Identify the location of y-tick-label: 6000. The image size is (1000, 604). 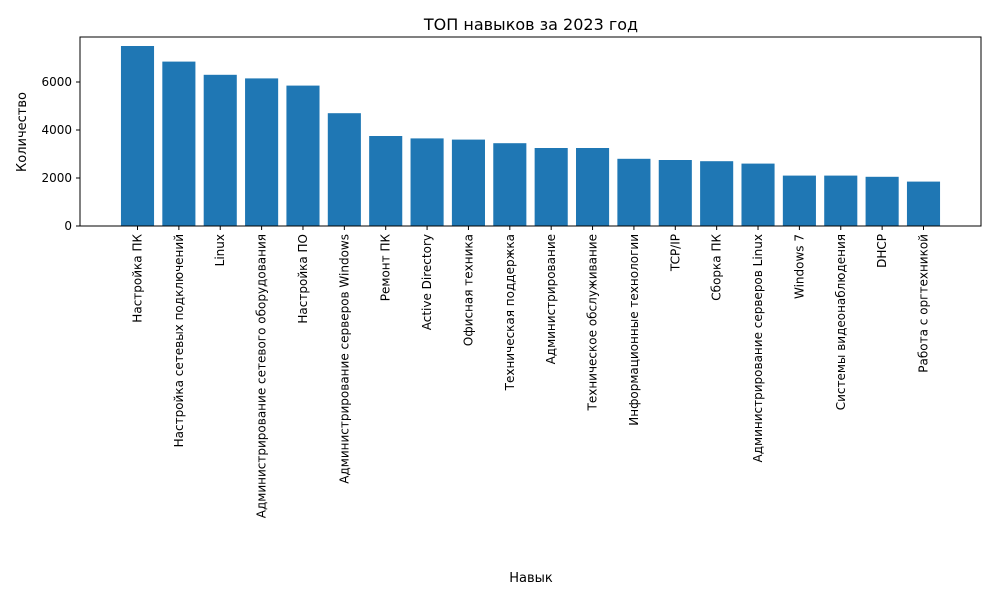
(56, 82).